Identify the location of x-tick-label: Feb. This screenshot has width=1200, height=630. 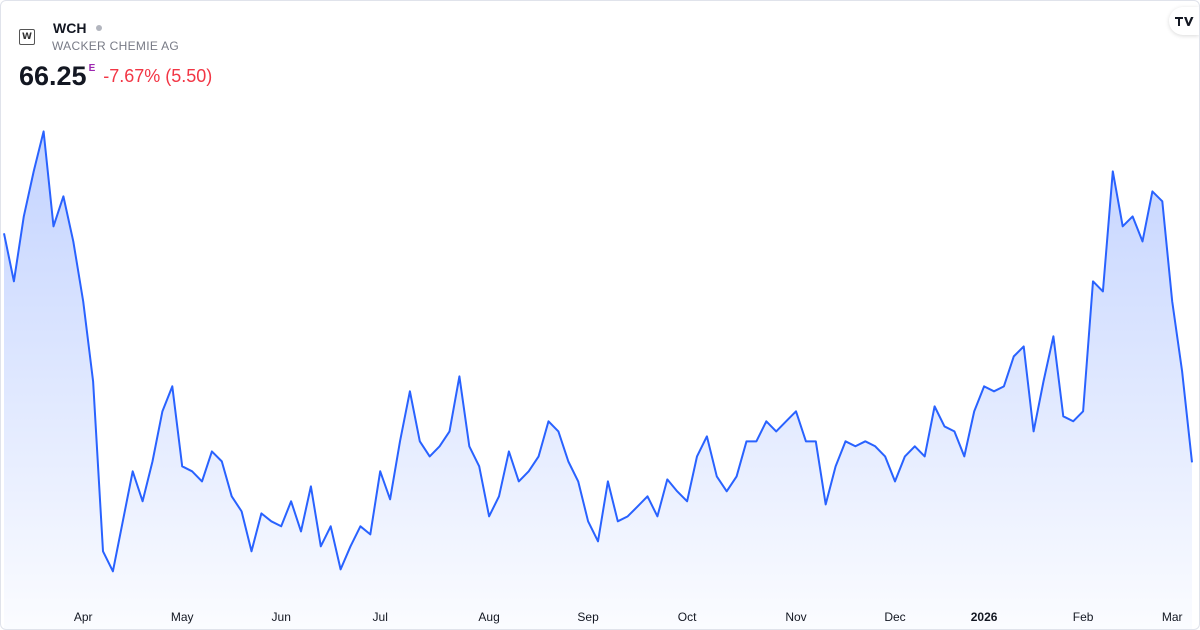
(1083, 617).